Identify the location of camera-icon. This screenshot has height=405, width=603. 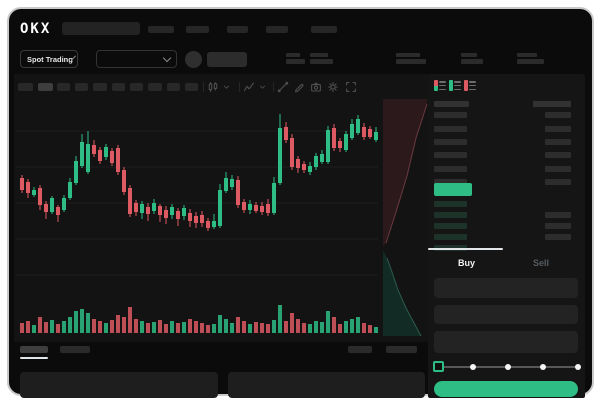
(316, 87).